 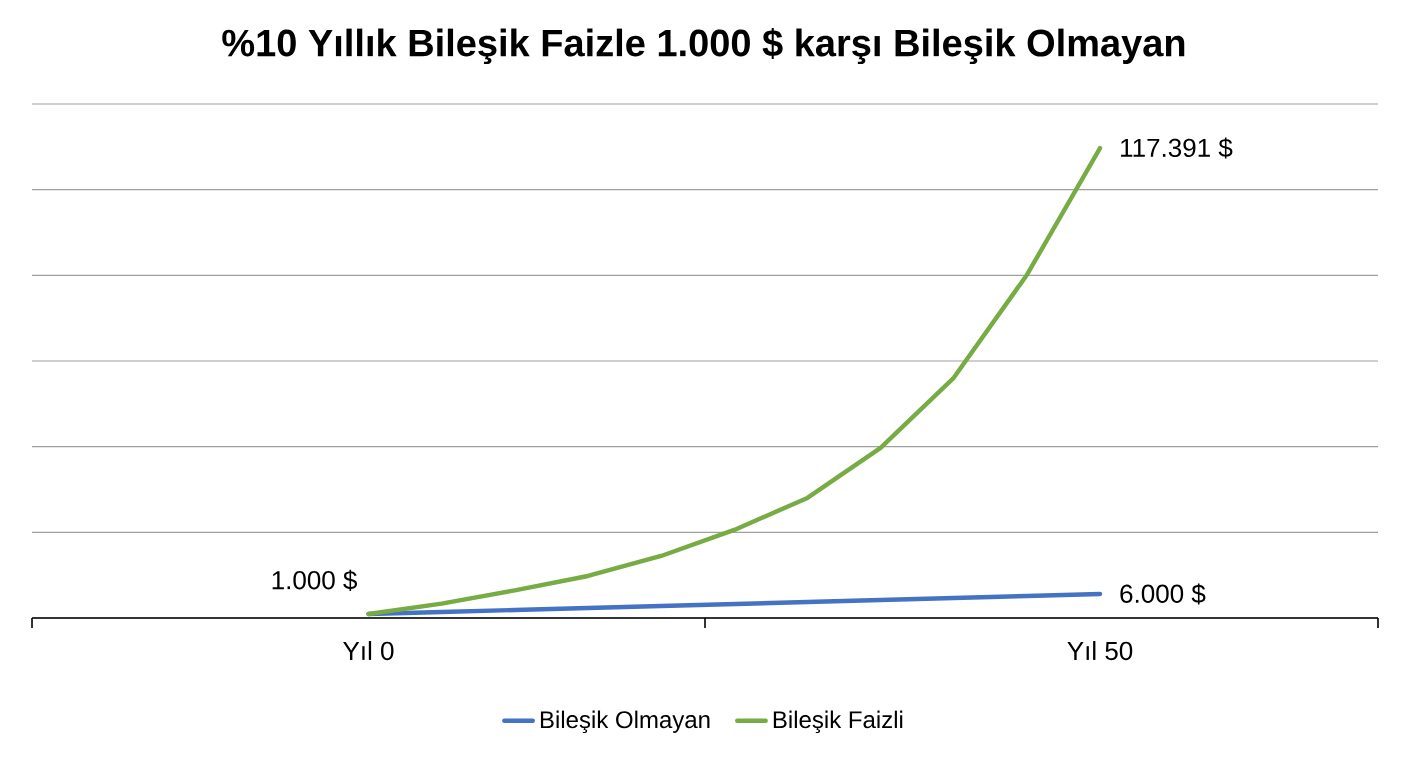 I want to click on data-label: 6.000 $, so click(x=1163, y=594).